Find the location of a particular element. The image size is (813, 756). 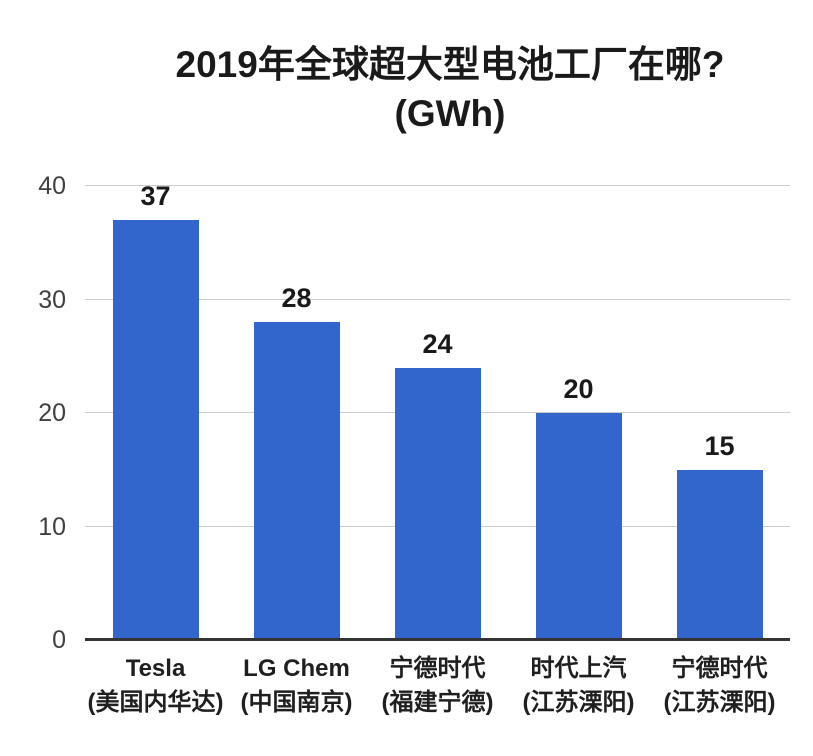

x-axis-label: 宁德时代 (福建宁德) is located at coordinates (437, 686).